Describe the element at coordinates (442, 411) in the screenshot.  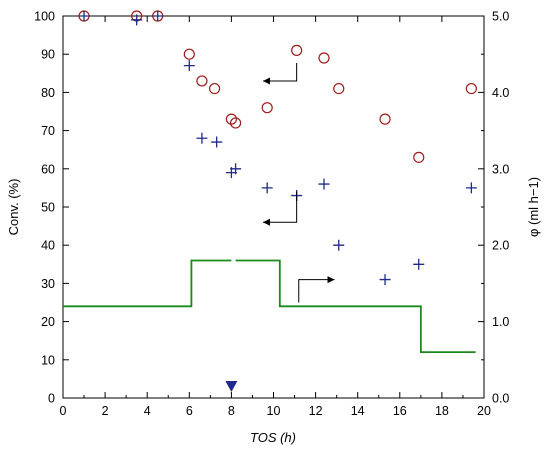
I see `x-tick-label: 18` at that location.